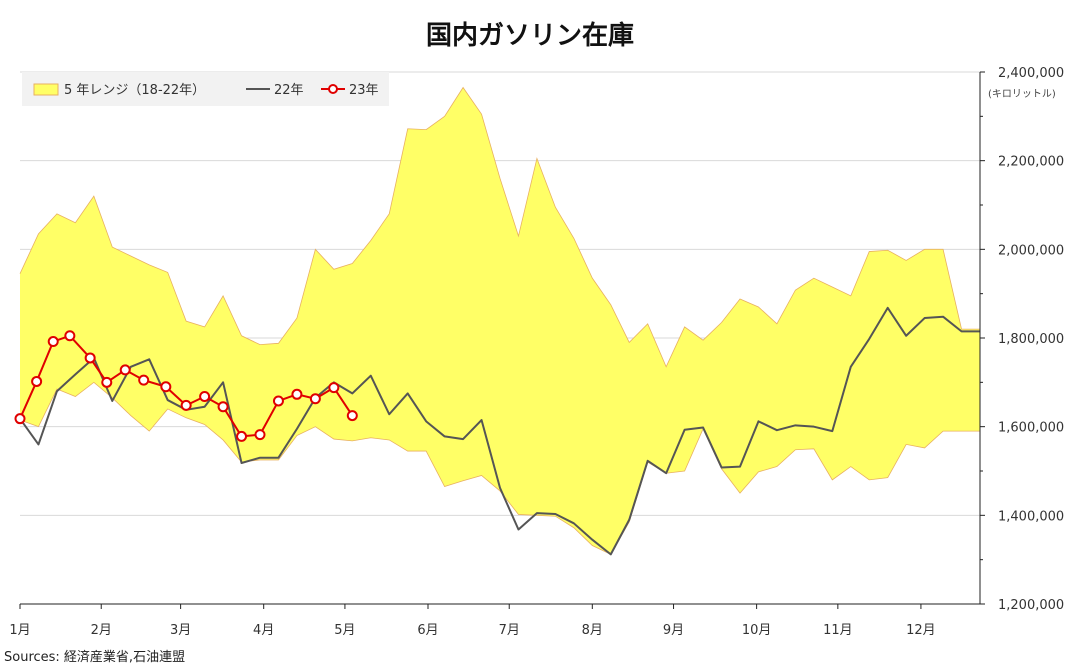  I want to click on legend-22-label: 22年, so click(289, 90).